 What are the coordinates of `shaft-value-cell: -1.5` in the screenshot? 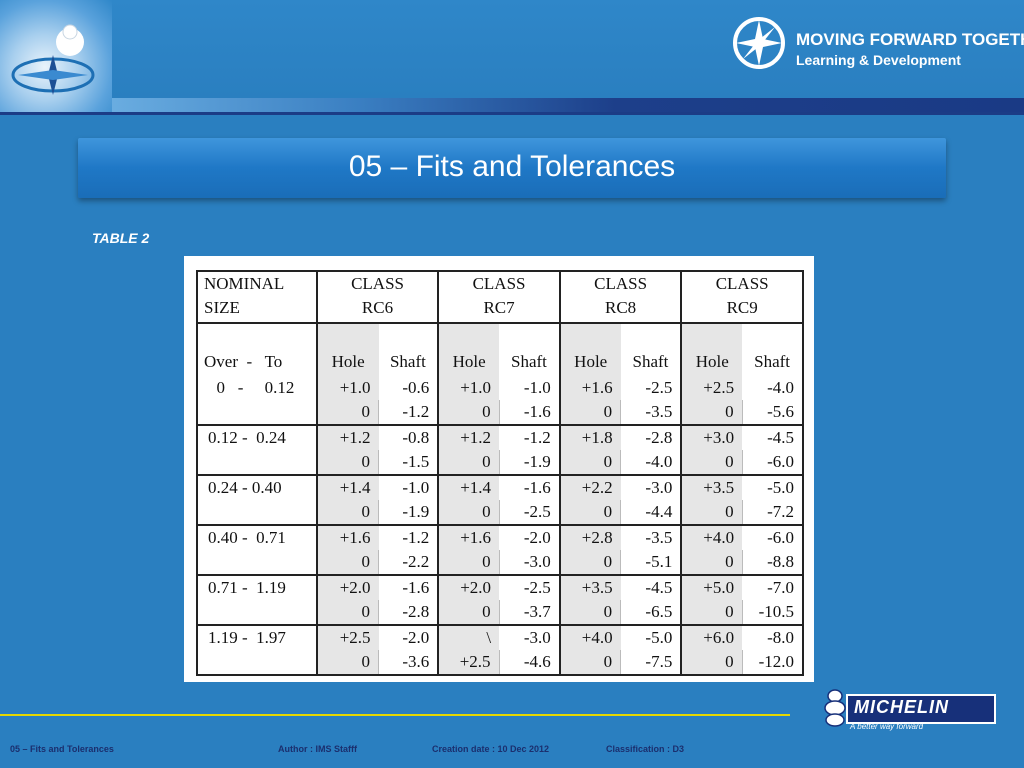 It's located at (408, 463).